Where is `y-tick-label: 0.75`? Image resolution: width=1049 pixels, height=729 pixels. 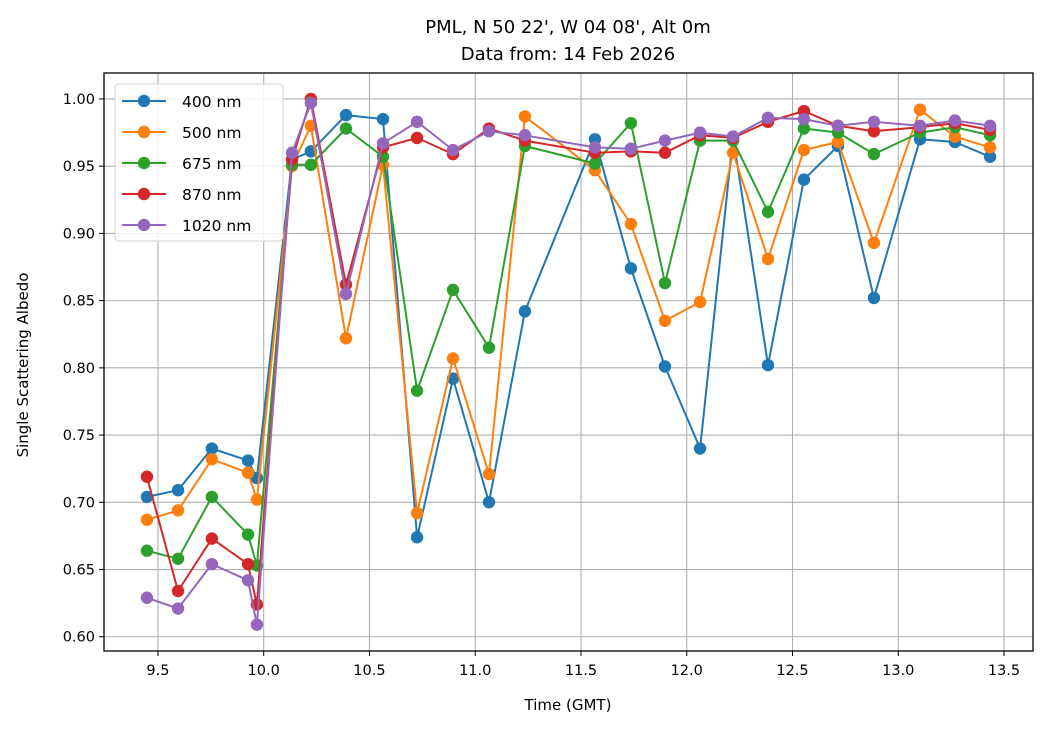 y-tick-label: 0.75 is located at coordinates (79, 436).